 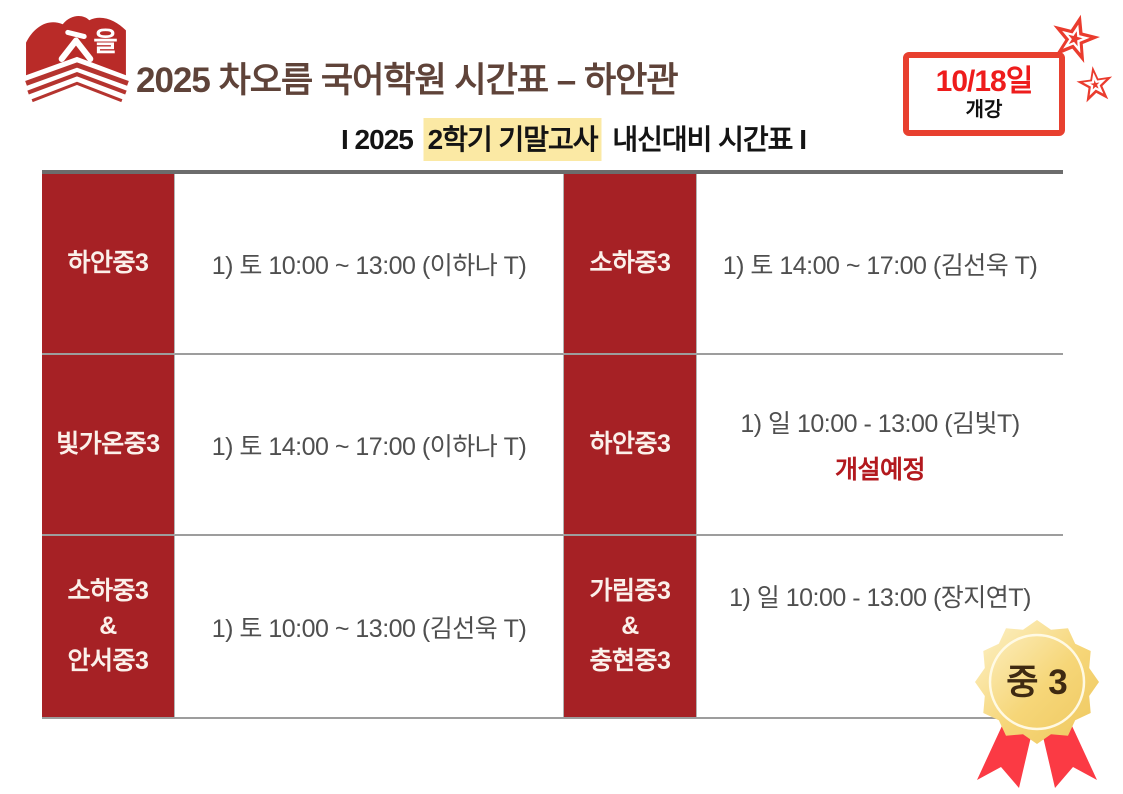 What do you see at coordinates (880, 469) in the screenshot?
I see `schedule-note: 개설예정` at bounding box center [880, 469].